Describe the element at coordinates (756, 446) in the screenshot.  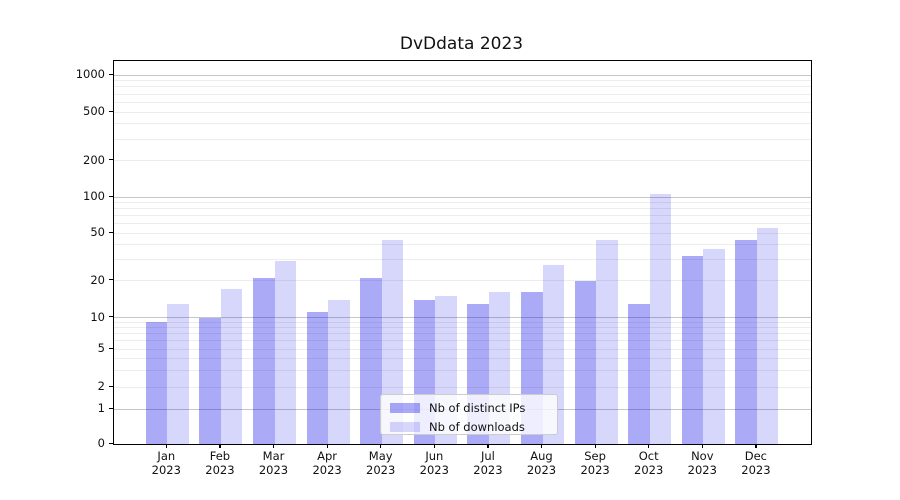
I see `xtick-mark-dec` at that location.